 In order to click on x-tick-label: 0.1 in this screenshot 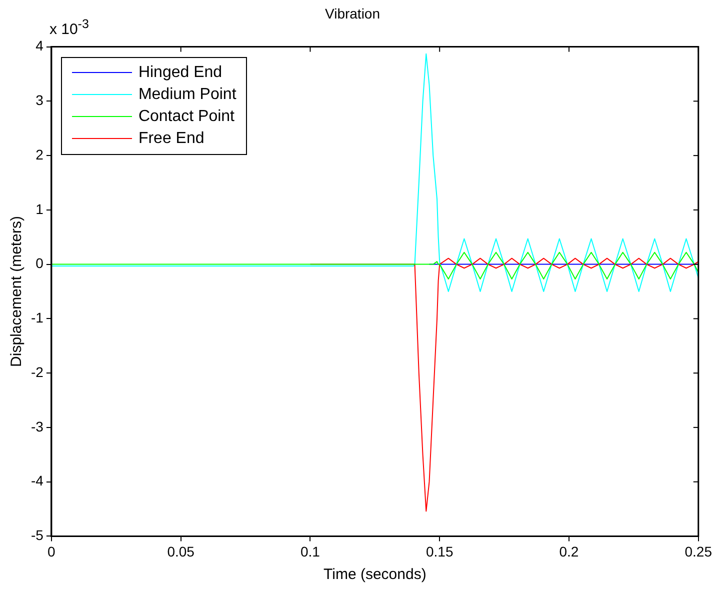, I will do `click(310, 551)`.